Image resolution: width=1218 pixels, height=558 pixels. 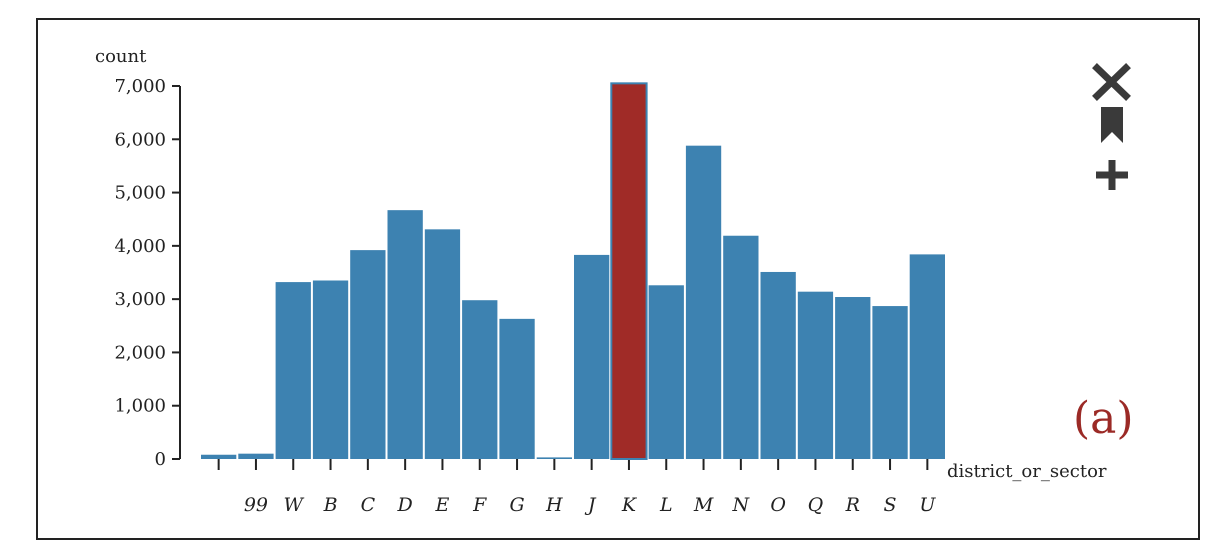 What do you see at coordinates (1103, 418) in the screenshot?
I see `panel-label: (a)` at bounding box center [1103, 418].